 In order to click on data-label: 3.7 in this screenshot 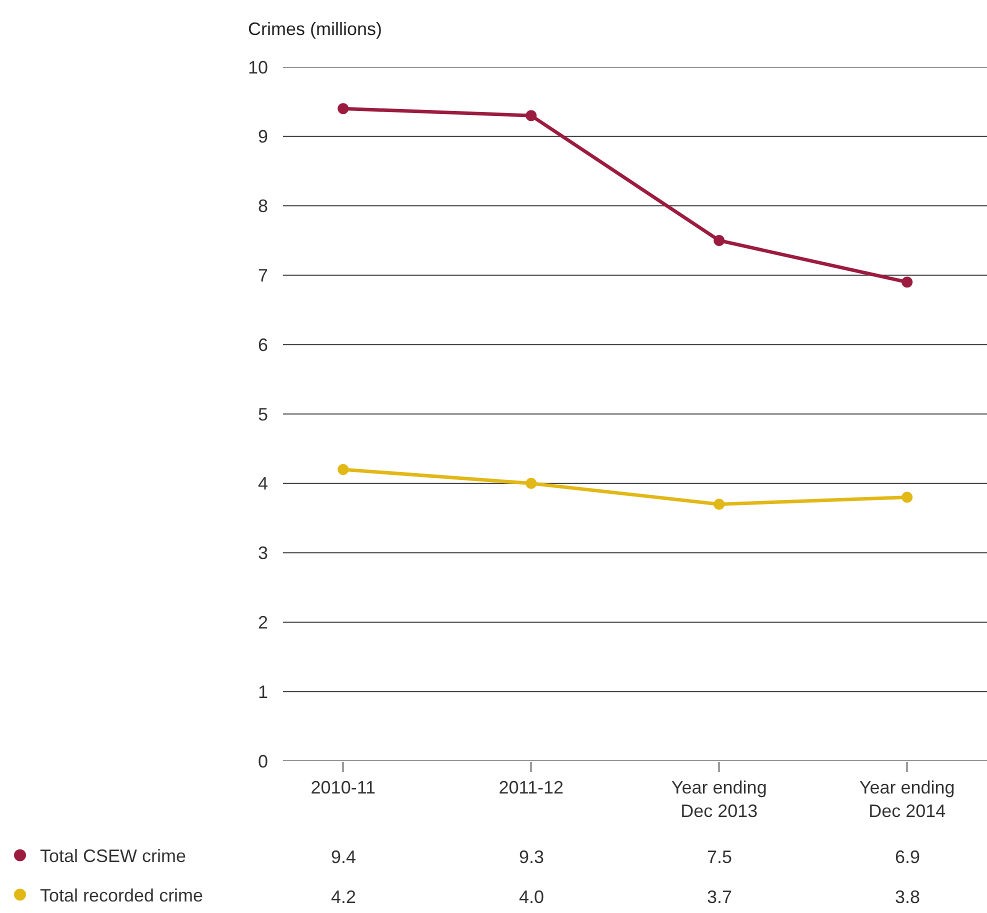, I will do `click(719, 897)`.